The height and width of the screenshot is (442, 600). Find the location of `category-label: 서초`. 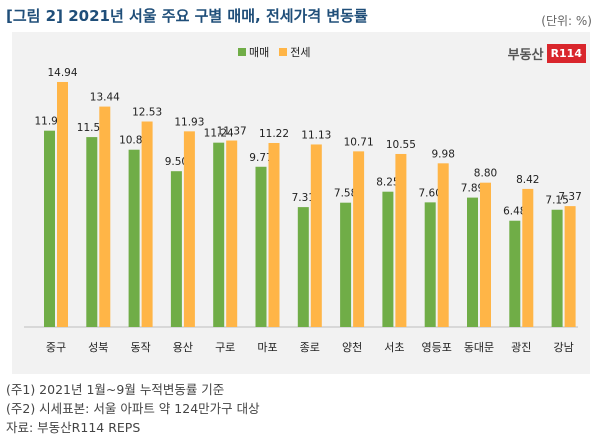

category-label: 서초 is located at coordinates (394, 347).